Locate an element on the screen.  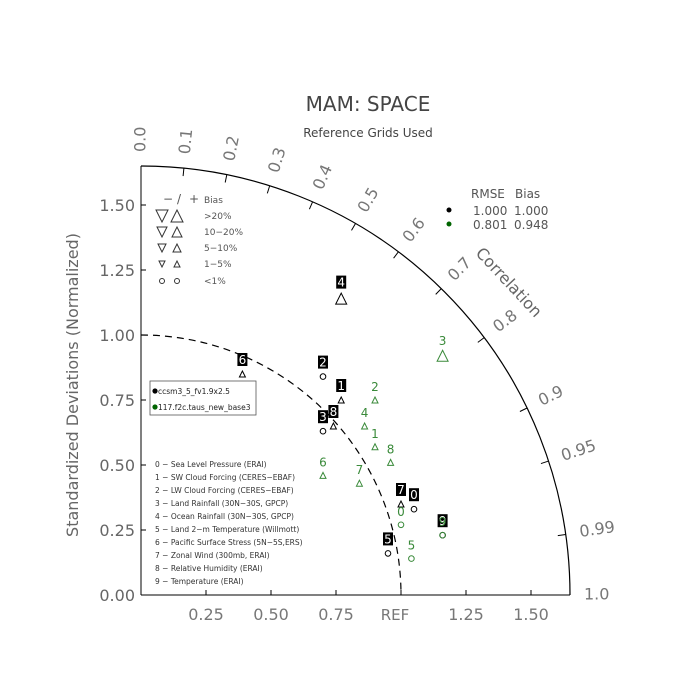
bias-legend-minus: − is located at coordinates (168, 199).